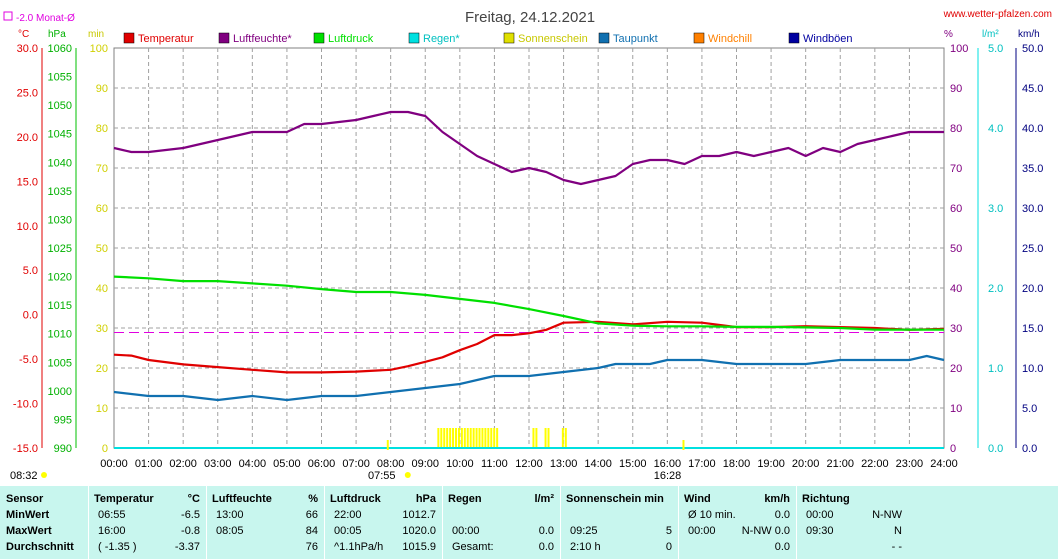 The height and width of the screenshot is (559, 1058). What do you see at coordinates (190, 531) in the screenshot?
I see `stats-cell-value: -0.8` at bounding box center [190, 531].